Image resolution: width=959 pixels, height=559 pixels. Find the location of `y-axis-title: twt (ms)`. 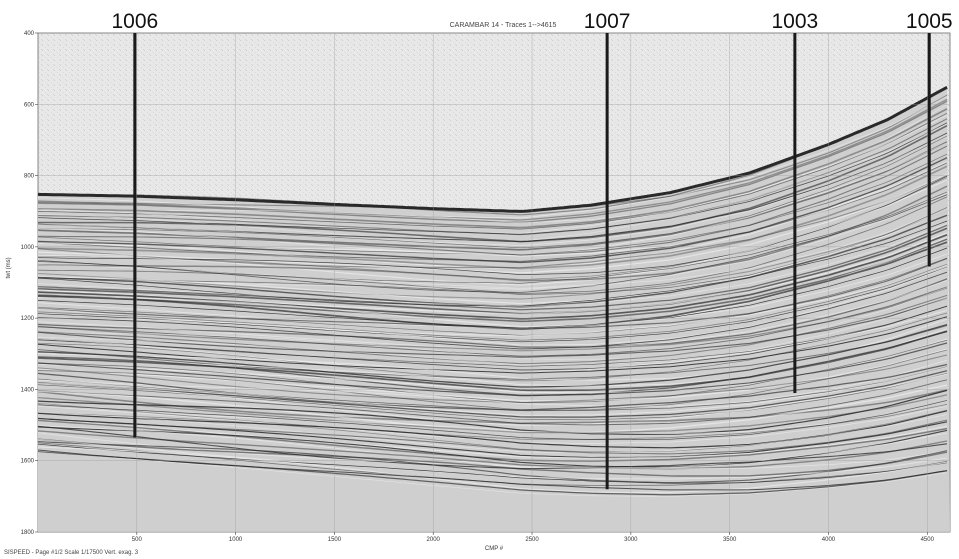

y-axis-title: twt (ms) is located at coordinates (9, 267).